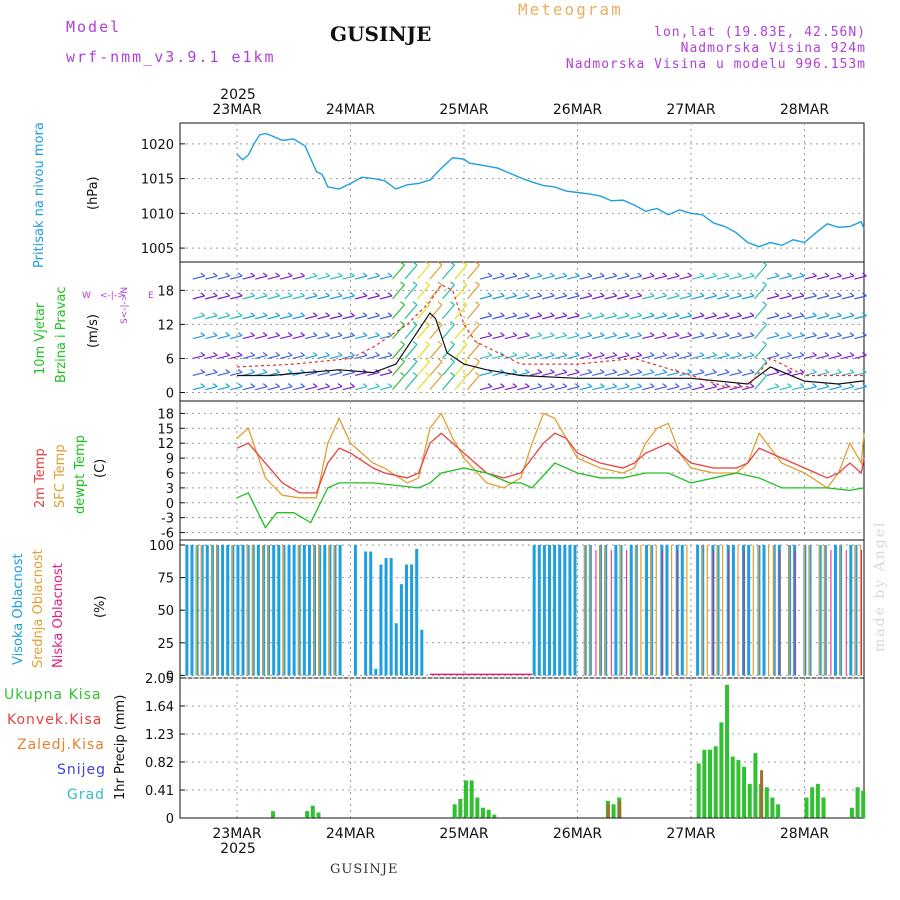 This screenshot has width=900, height=900. Describe the element at coordinates (550, 495) in the screenshot. I see `dewpt-temp-line` at that location.